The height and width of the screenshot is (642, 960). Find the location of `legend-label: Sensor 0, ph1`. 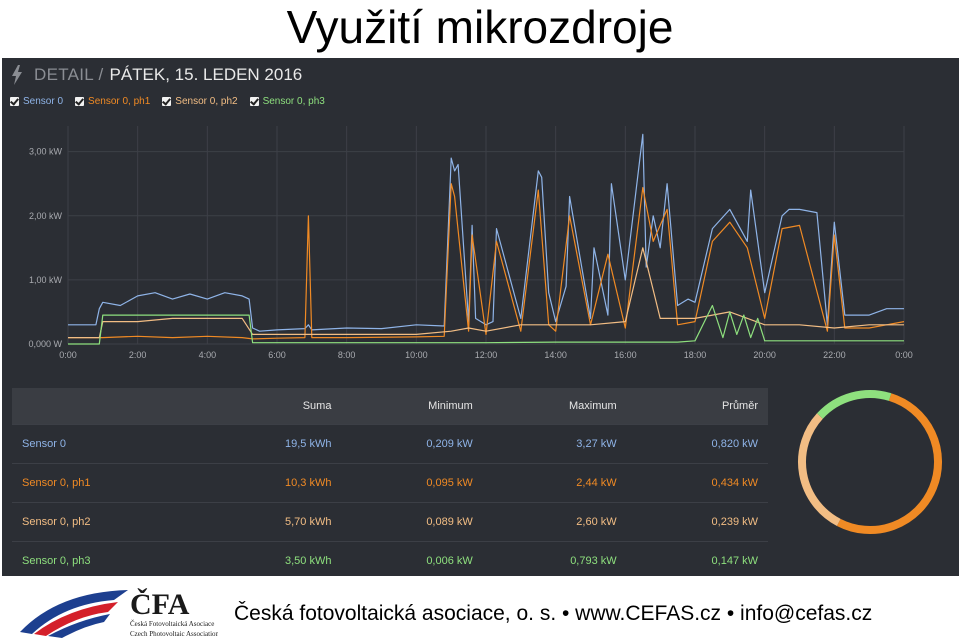

legend-label: Sensor 0, ph1 is located at coordinates (119, 101).